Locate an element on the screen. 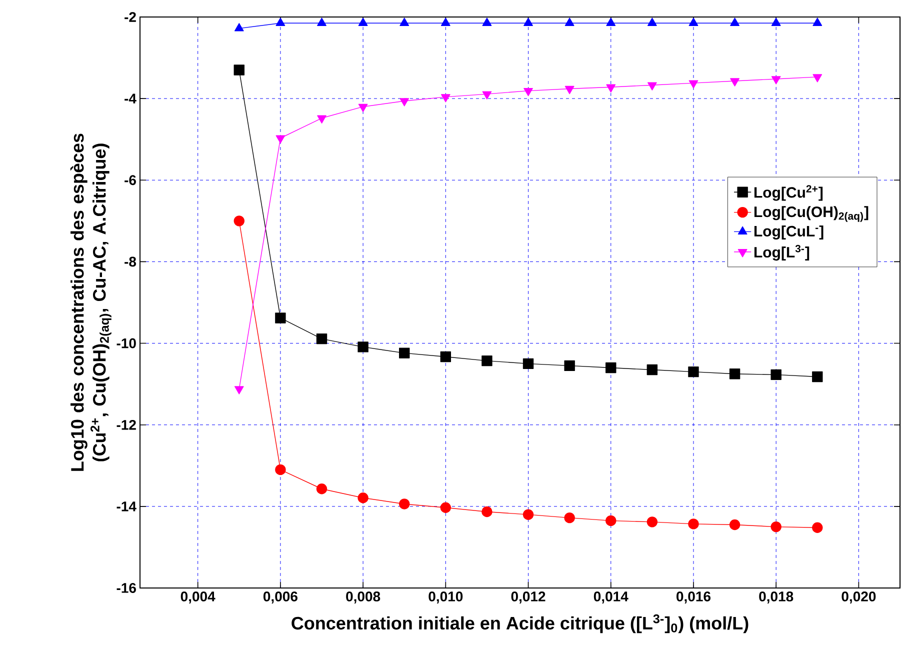 Image resolution: width=901 pixels, height=671 pixels. x-tick-label: 0,020 is located at coordinates (859, 598).